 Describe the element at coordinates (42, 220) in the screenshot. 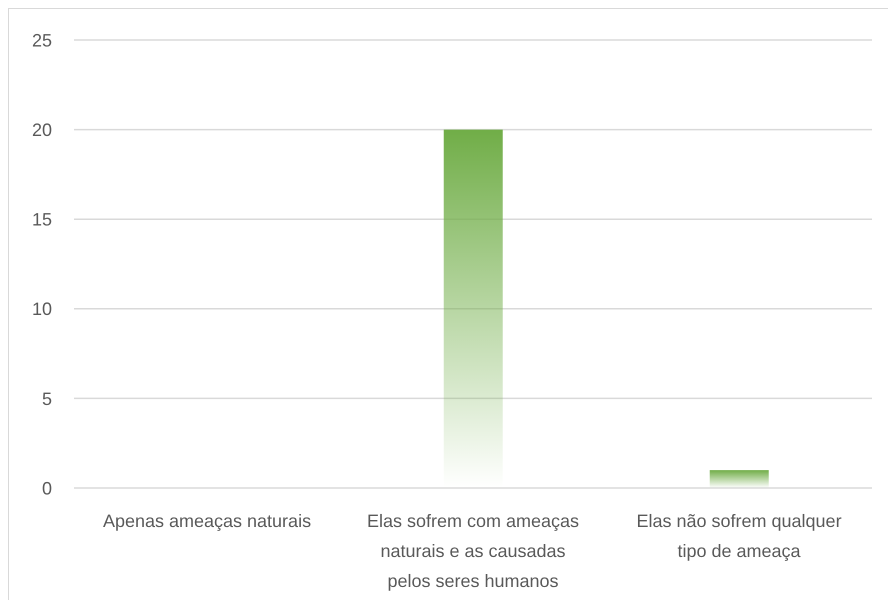

I see `y-tick-label: 15` at that location.